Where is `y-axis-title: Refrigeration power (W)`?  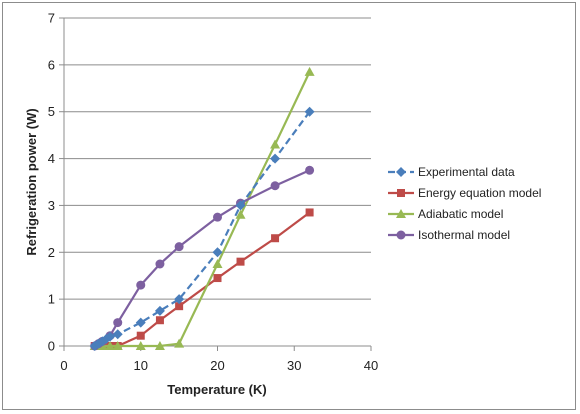 y-axis-title: Refrigeration power (W) is located at coordinates (31, 181).